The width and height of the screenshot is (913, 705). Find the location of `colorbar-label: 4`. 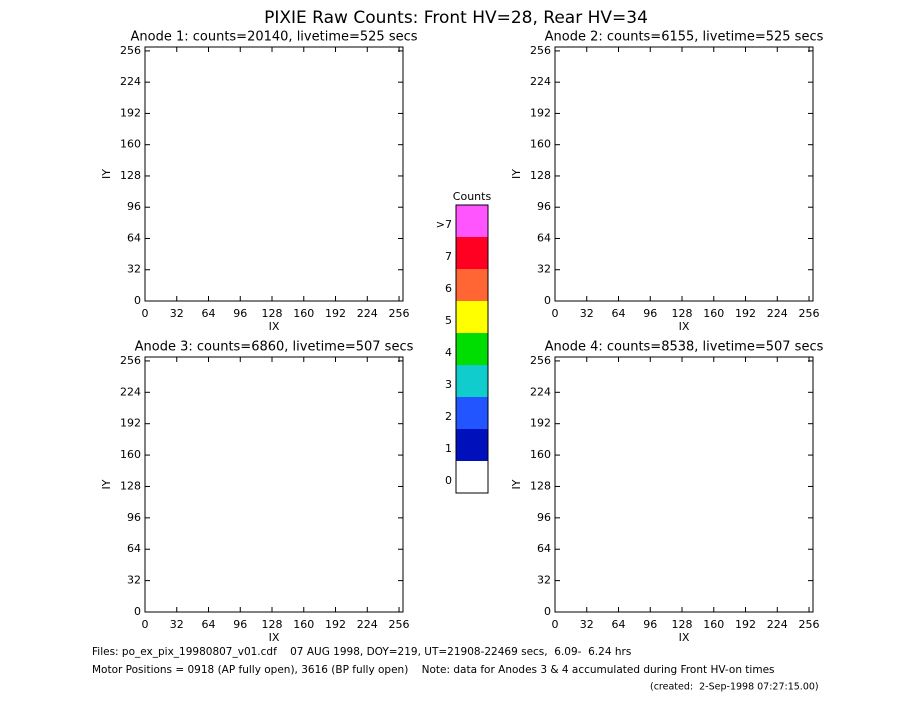

colorbar-label: 4 is located at coordinates (448, 352).